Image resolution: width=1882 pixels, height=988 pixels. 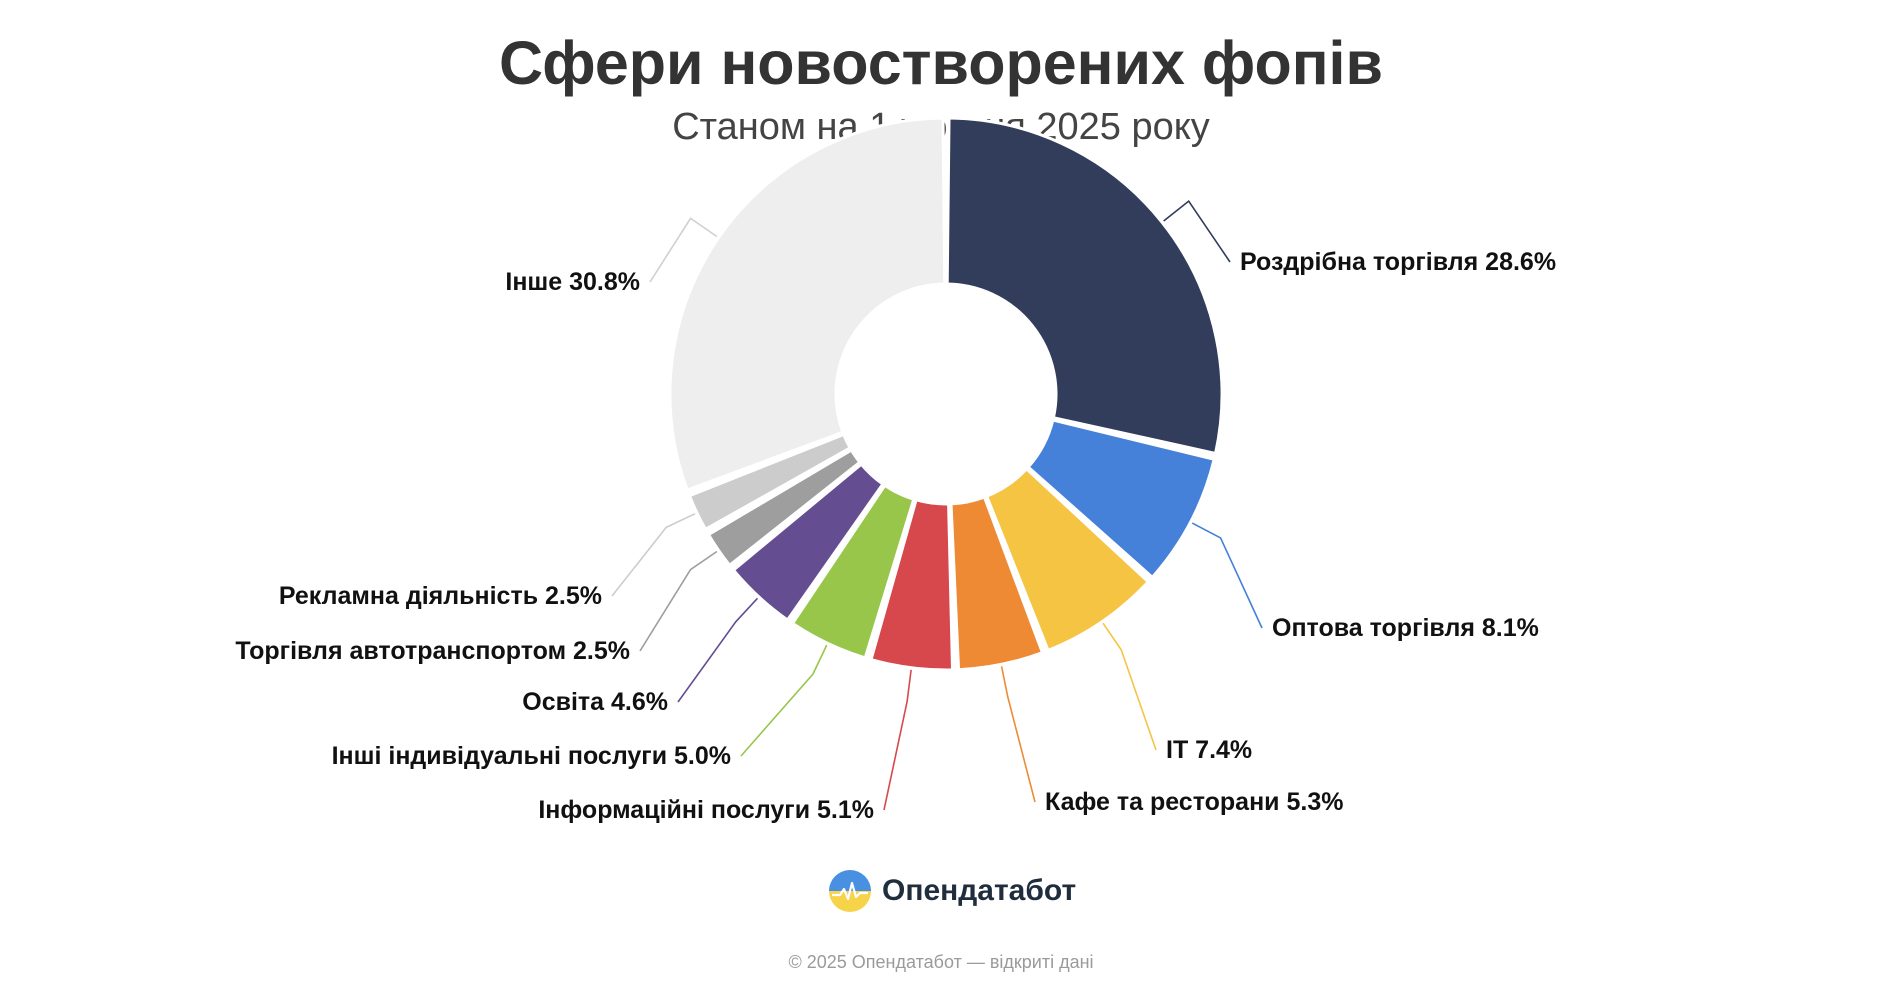 What do you see at coordinates (440, 596) in the screenshot?
I see `slice-label-9: Рекламна діяльність 2.5%` at bounding box center [440, 596].